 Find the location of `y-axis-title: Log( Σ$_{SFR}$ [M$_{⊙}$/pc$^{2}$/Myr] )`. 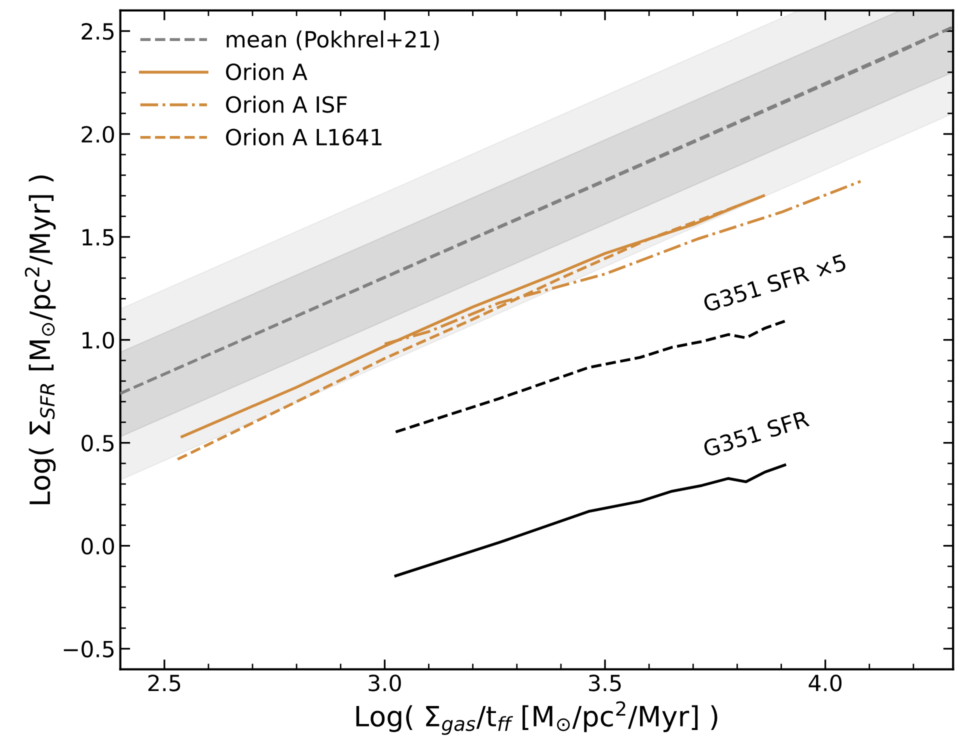

y-axis-title: Log( Σ$_{SFR}$ [M$_{⊙}$/pc$^{2}$/Myr] ) is located at coordinates (40, 340).